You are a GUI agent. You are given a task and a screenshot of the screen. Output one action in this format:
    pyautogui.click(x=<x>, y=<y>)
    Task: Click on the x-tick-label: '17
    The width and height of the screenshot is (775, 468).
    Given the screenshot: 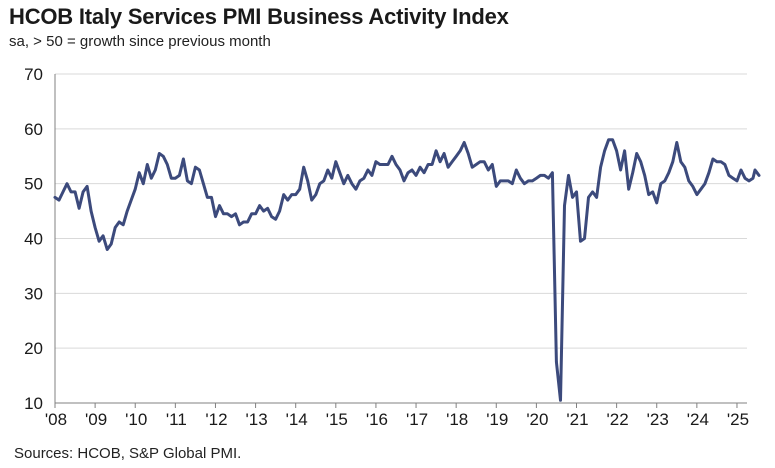 What is the action you would take?
    pyautogui.click(x=417, y=419)
    